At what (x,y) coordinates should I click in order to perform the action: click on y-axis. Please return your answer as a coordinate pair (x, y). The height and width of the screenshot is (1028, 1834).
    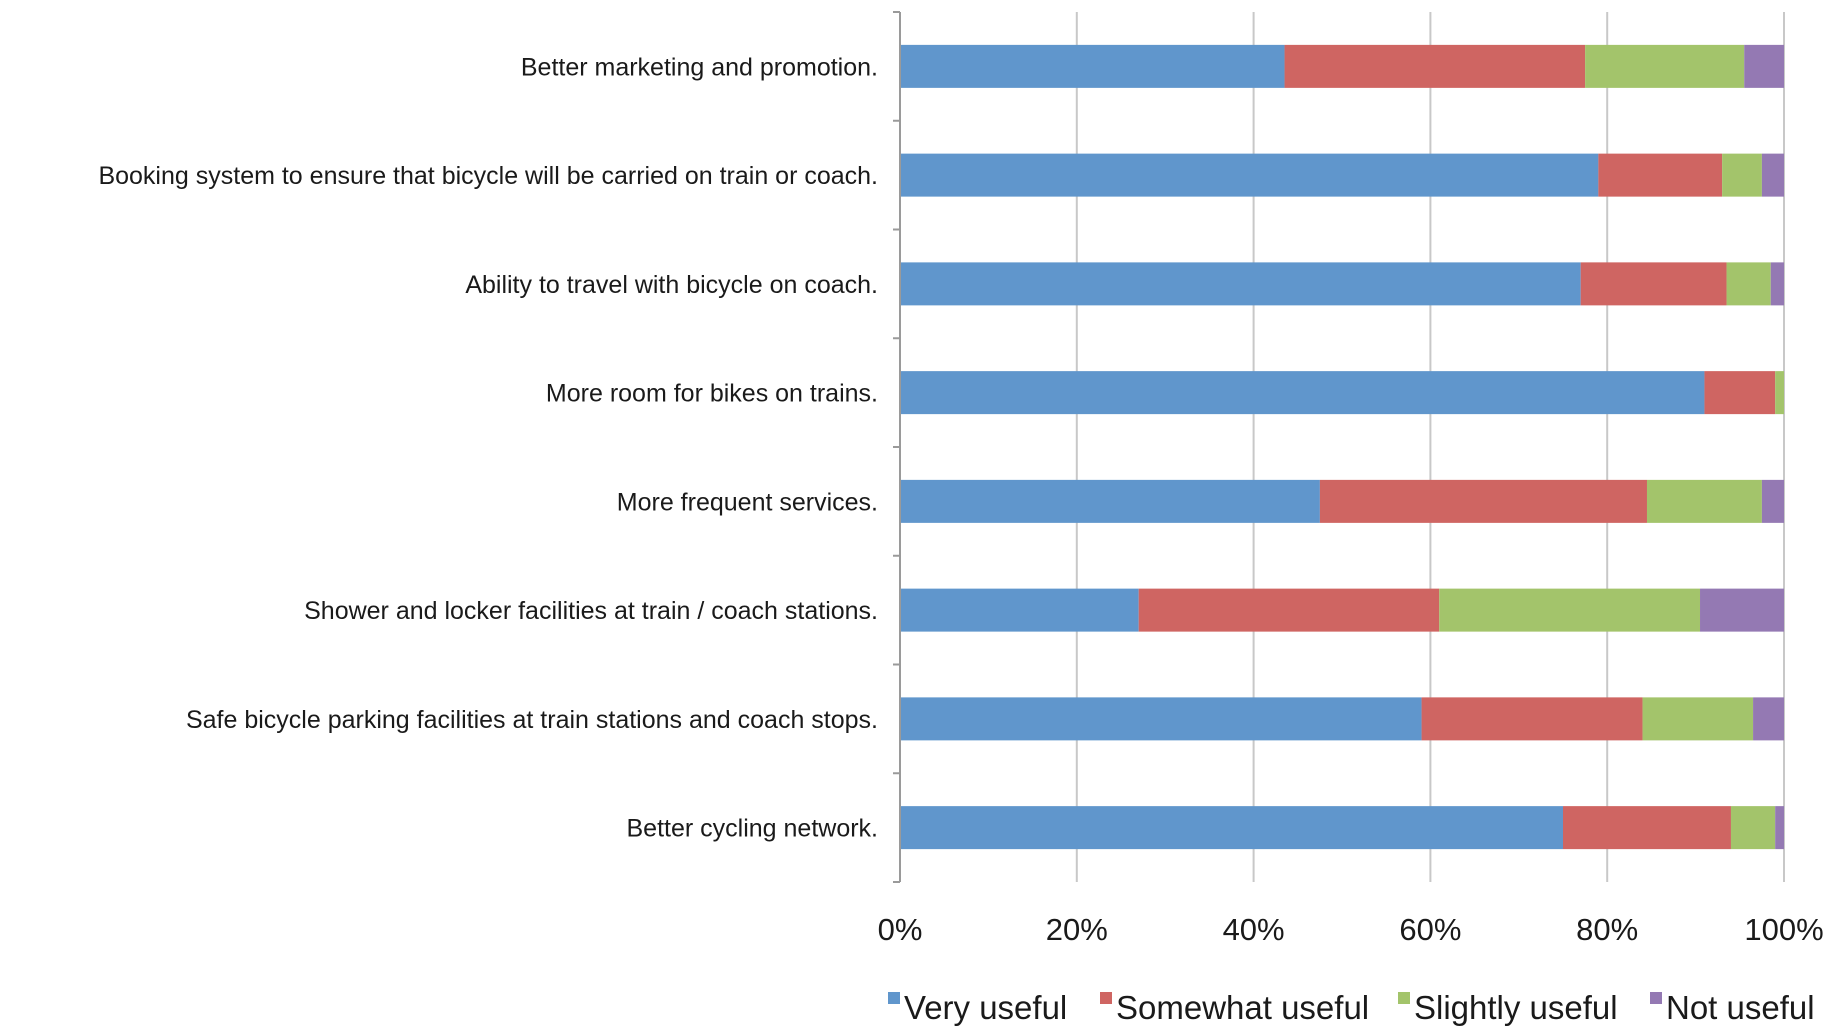
    Looking at the image, I should click on (897, 447).